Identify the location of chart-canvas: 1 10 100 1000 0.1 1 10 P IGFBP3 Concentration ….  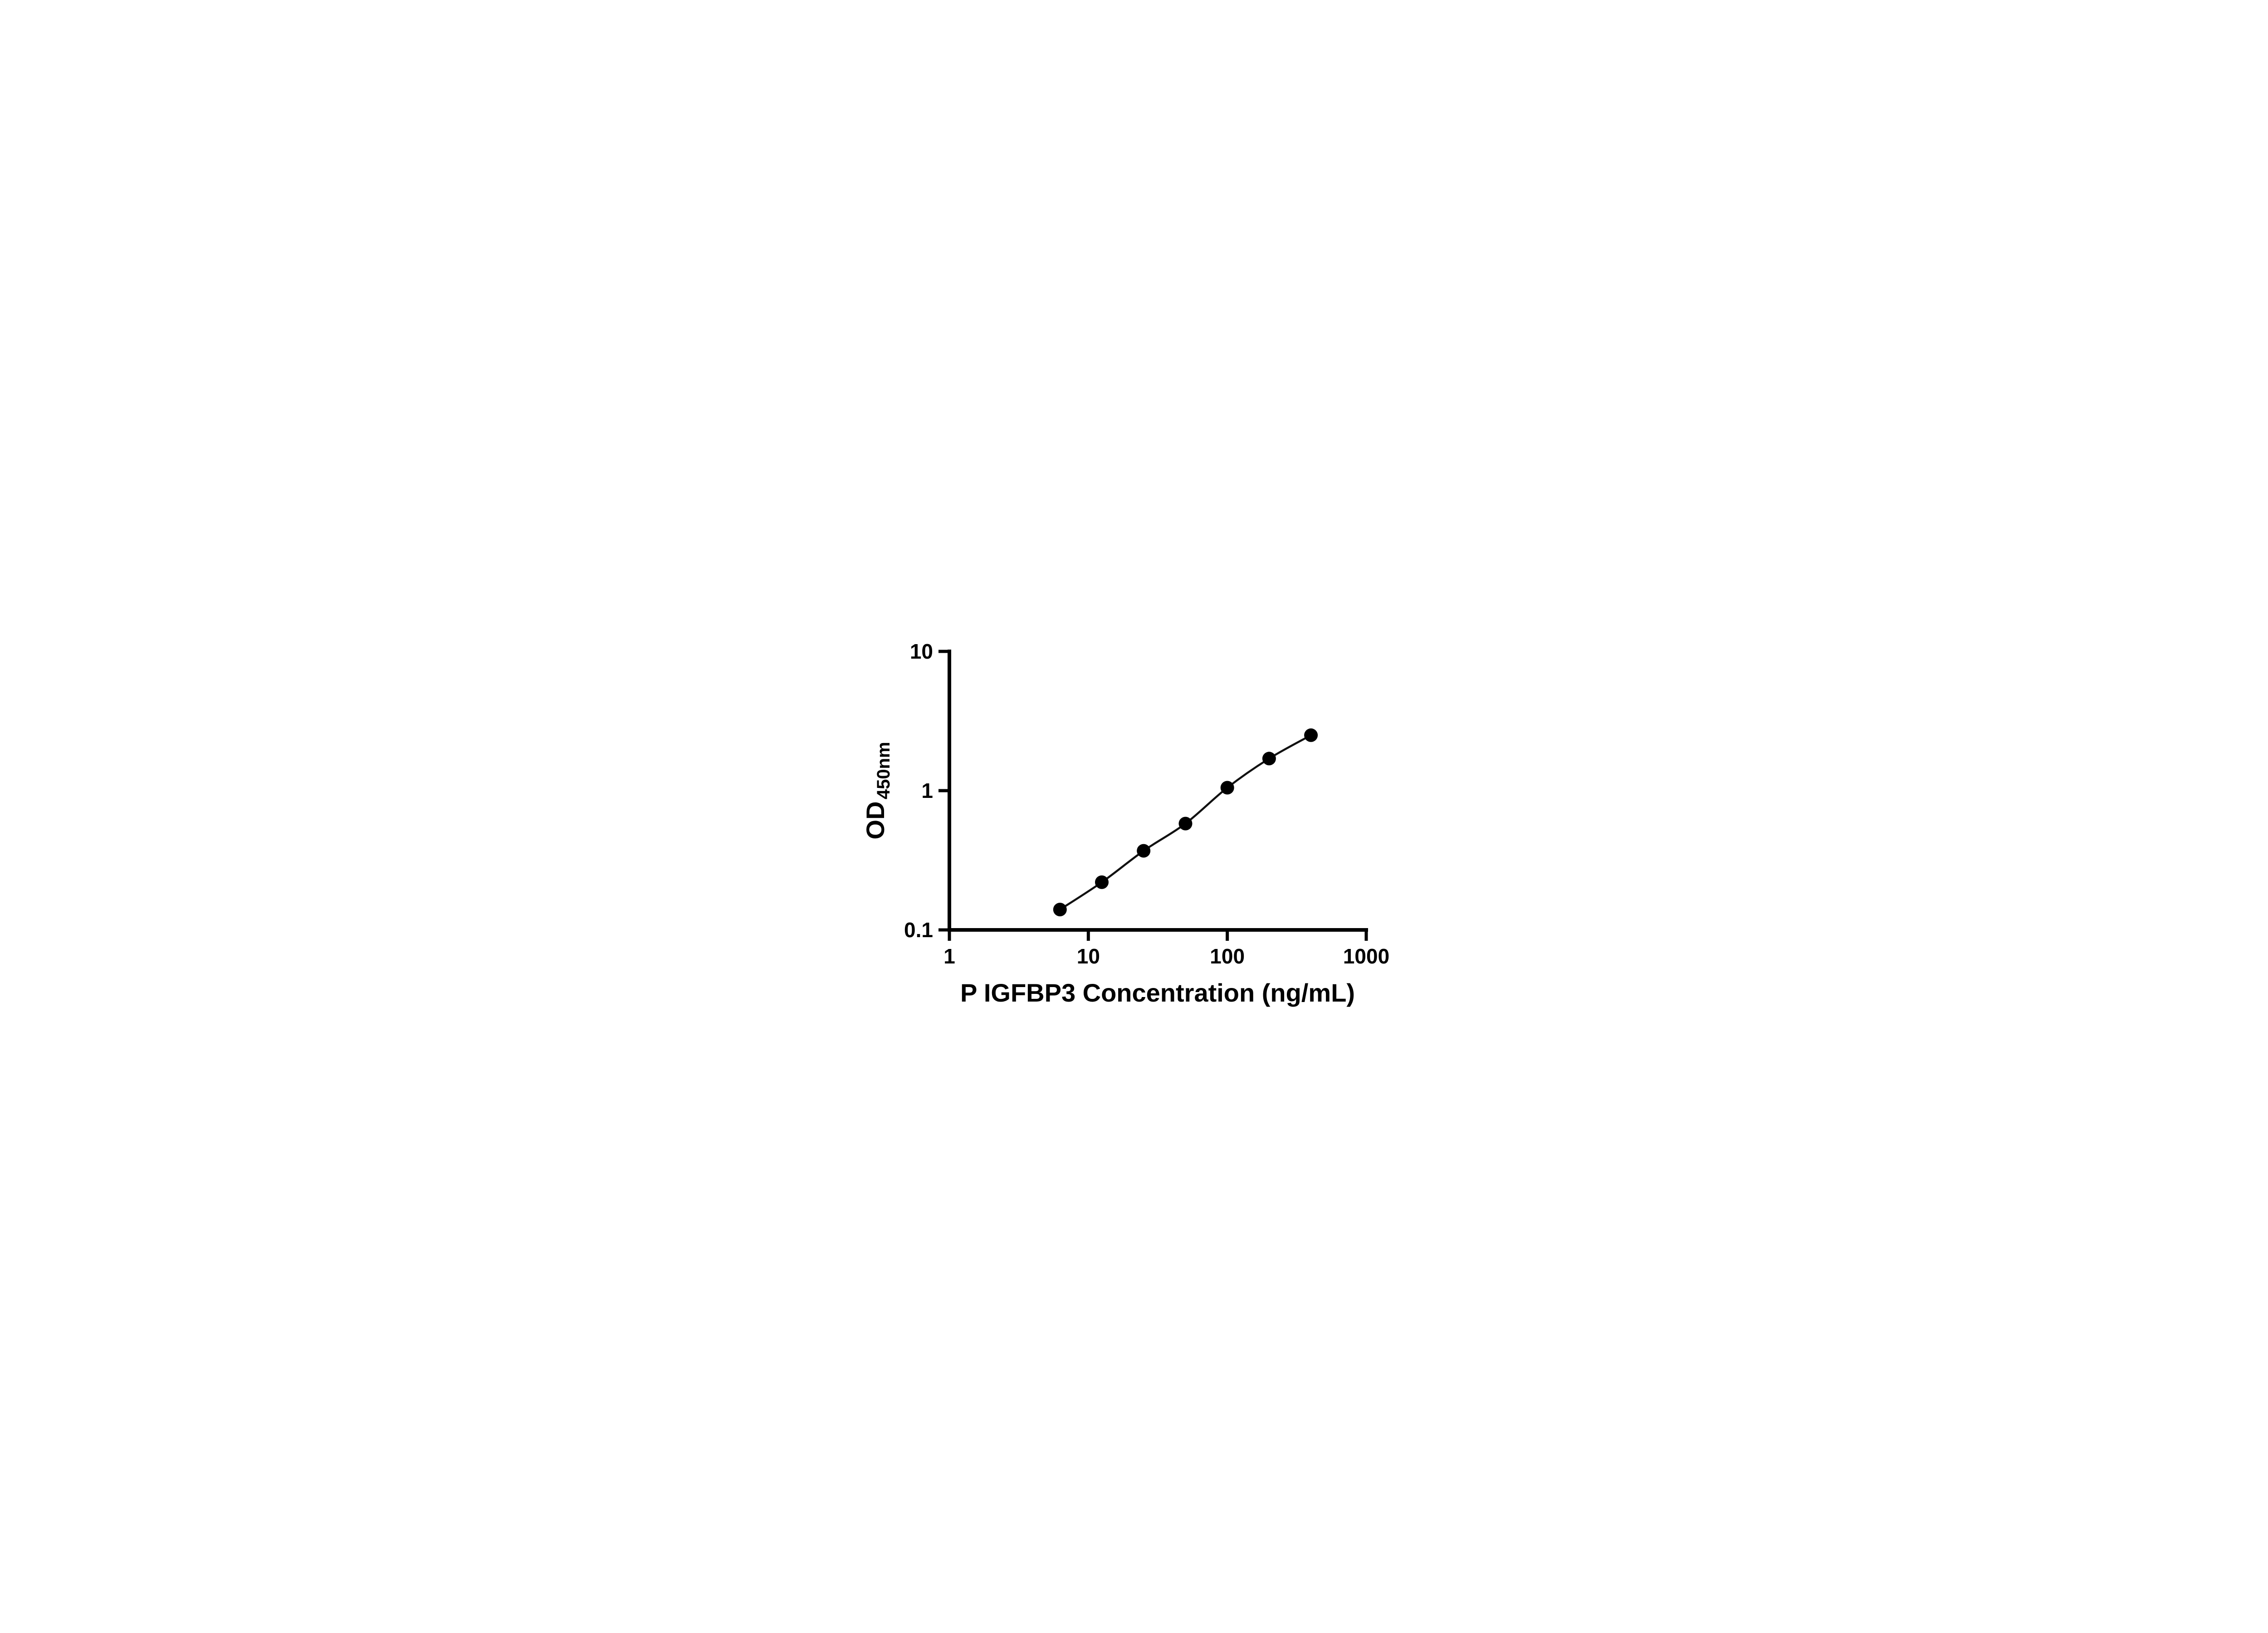
(1134, 816).